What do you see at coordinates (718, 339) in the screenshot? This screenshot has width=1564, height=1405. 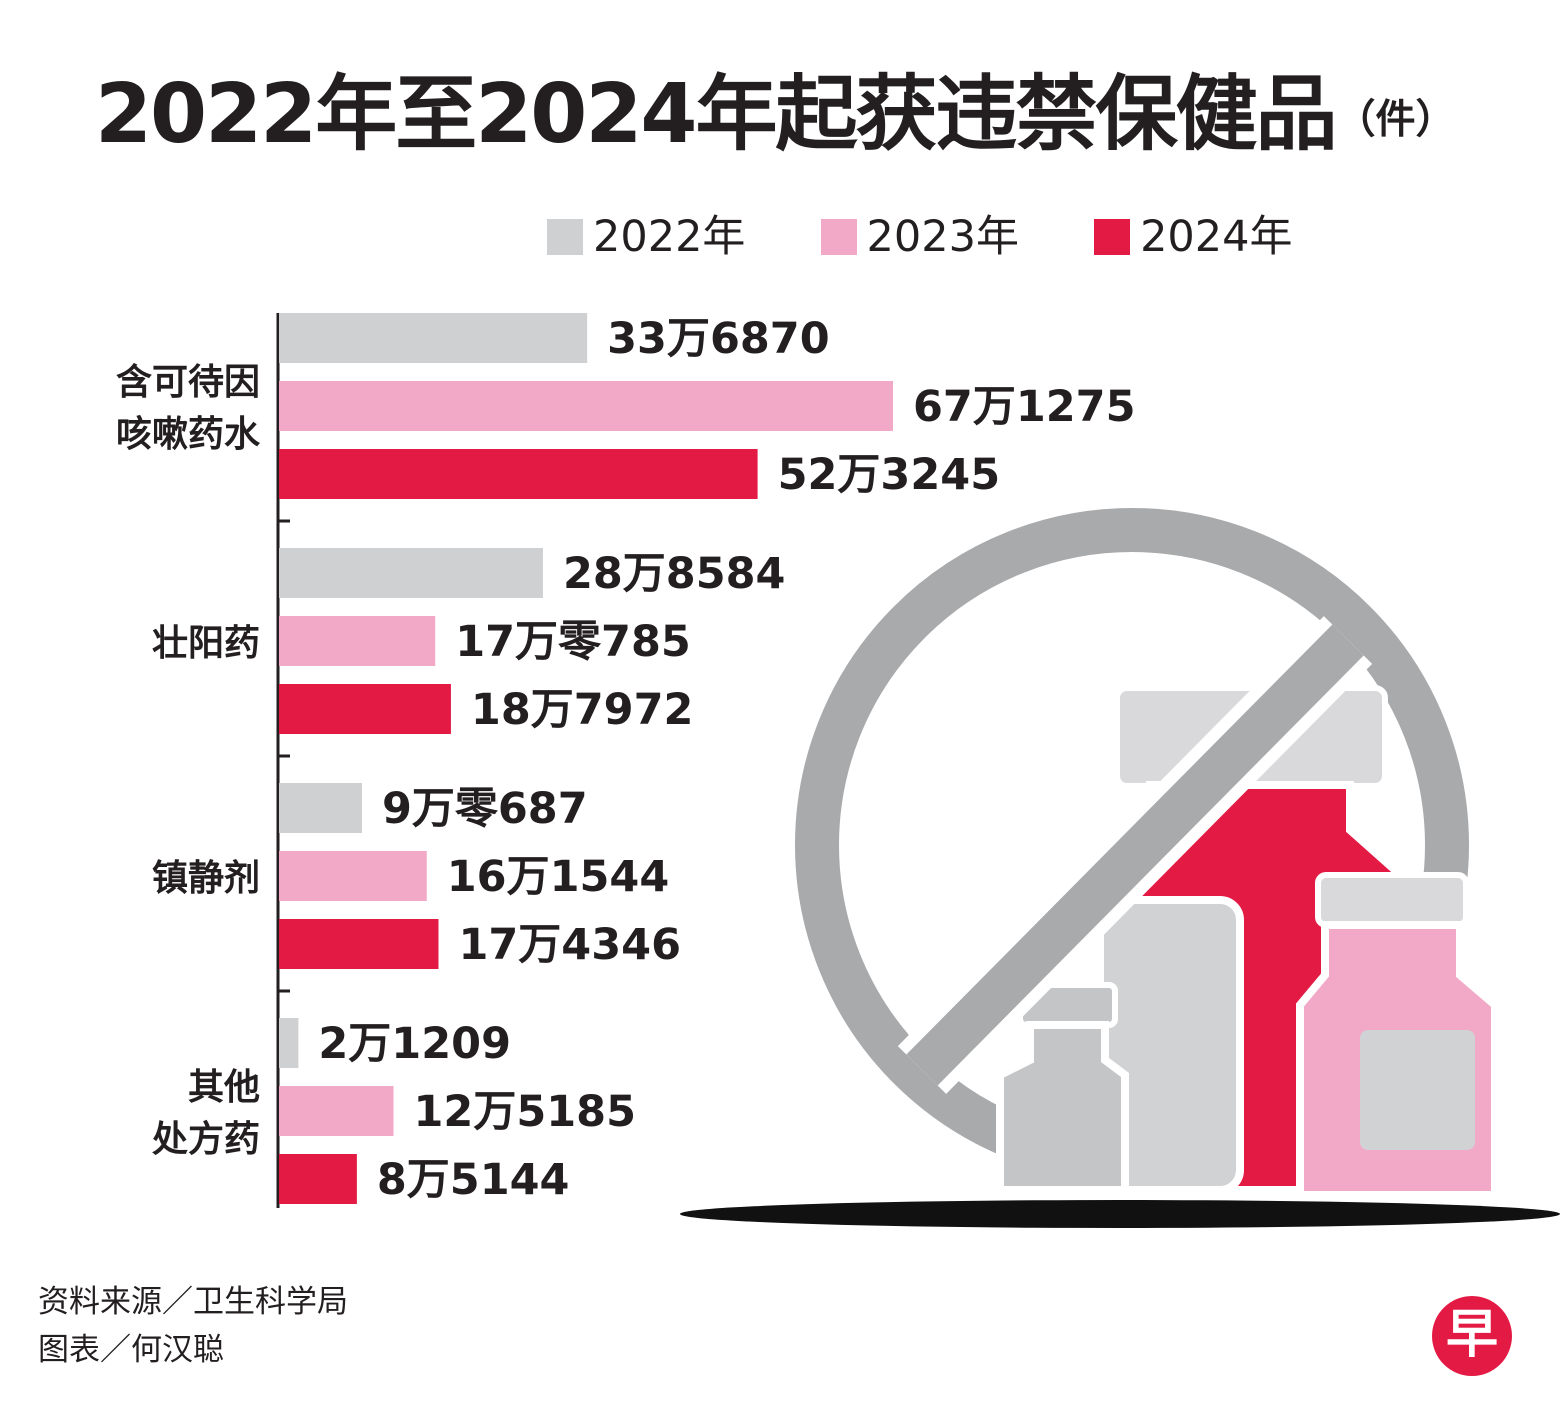 I see `value-label: 33万6870` at bounding box center [718, 339].